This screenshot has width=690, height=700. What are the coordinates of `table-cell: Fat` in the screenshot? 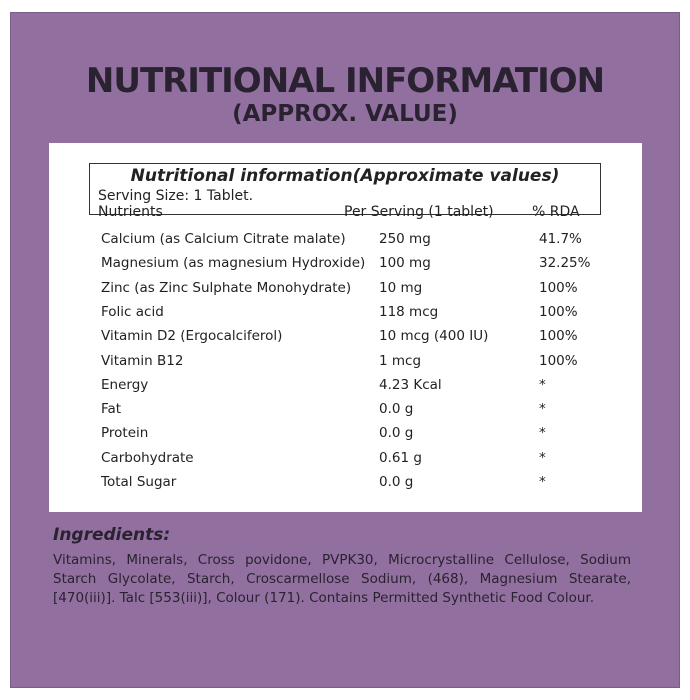 It's located at (111, 409).